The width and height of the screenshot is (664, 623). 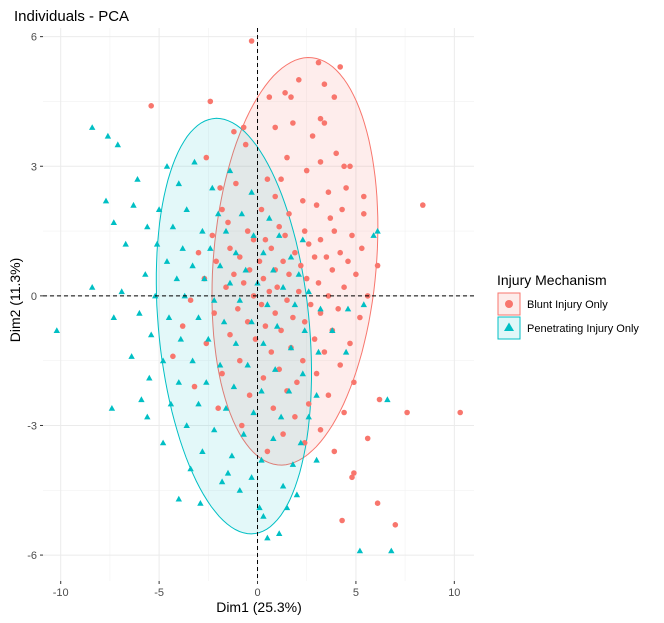 What do you see at coordinates (256, 590) in the screenshot?
I see `x-axis-ticks: -10 -5 0 5 10` at bounding box center [256, 590].